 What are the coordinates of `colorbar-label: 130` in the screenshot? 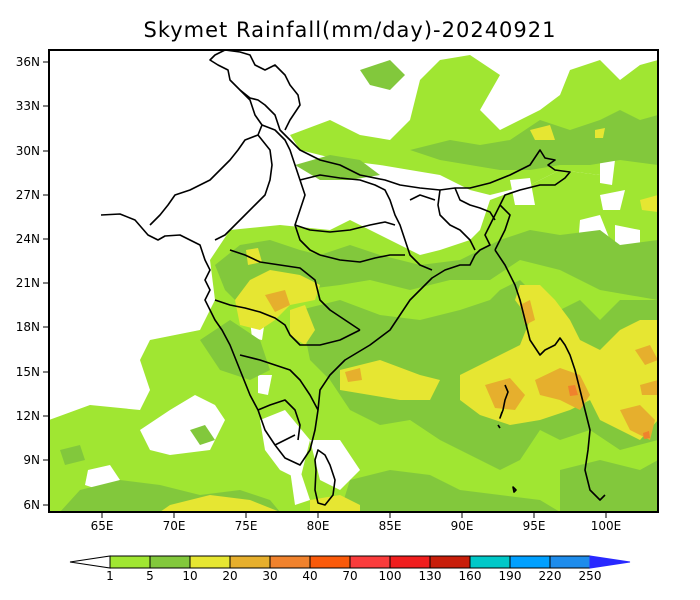 It's located at (430, 576).